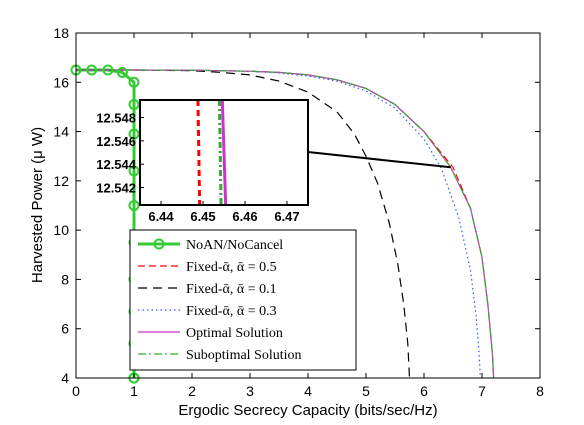 The width and height of the screenshot is (584, 425). I want to click on y-tick-label: 8, so click(65, 279).